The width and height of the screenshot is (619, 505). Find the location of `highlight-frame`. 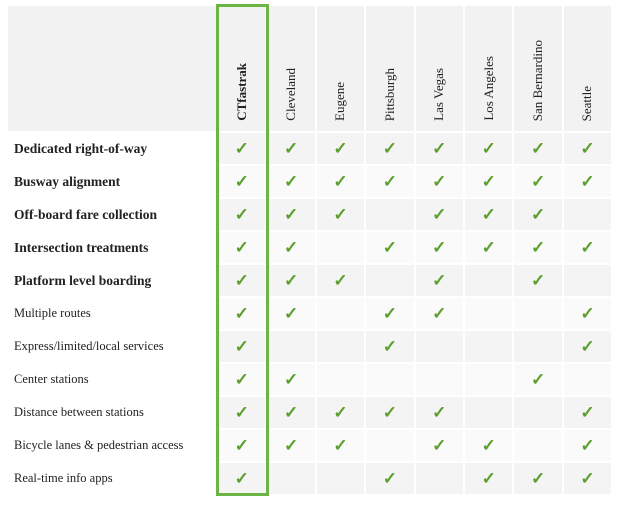

highlight-frame is located at coordinates (243, 250).